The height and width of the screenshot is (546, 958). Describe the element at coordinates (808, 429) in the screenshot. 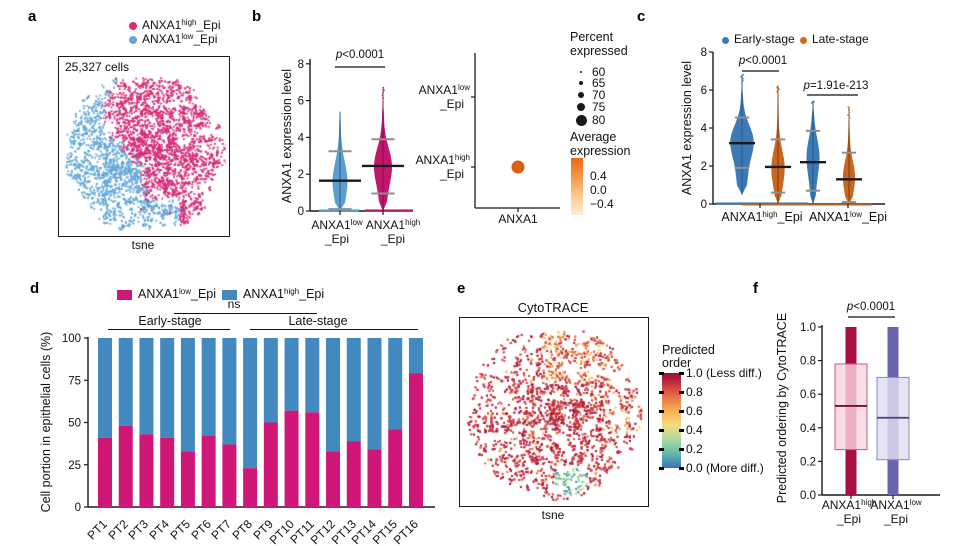

I see `y-tick-label: 0.4` at that location.